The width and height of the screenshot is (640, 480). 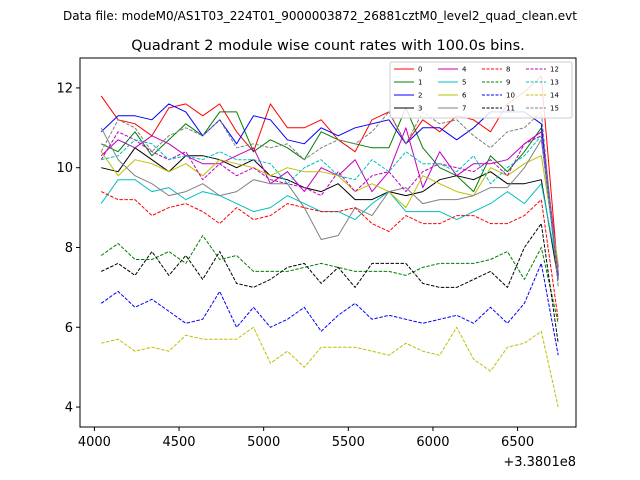 What do you see at coordinates (69, 408) in the screenshot?
I see `y-tick-label: 4` at bounding box center [69, 408].